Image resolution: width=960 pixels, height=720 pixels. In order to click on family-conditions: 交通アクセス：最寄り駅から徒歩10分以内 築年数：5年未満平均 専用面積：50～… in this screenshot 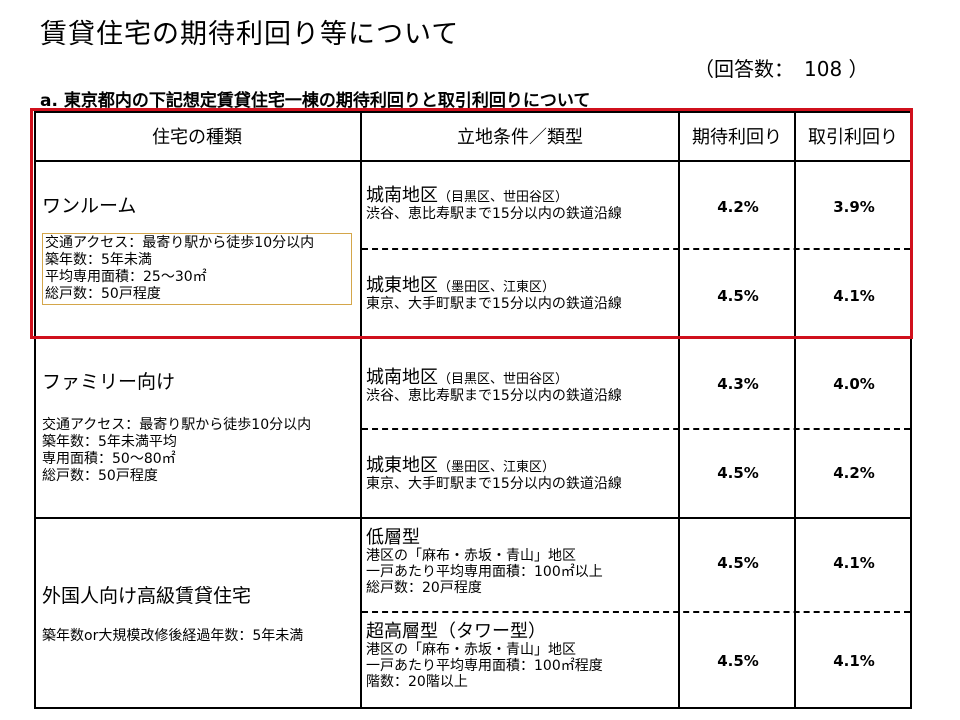, I will do `click(176, 451)`.